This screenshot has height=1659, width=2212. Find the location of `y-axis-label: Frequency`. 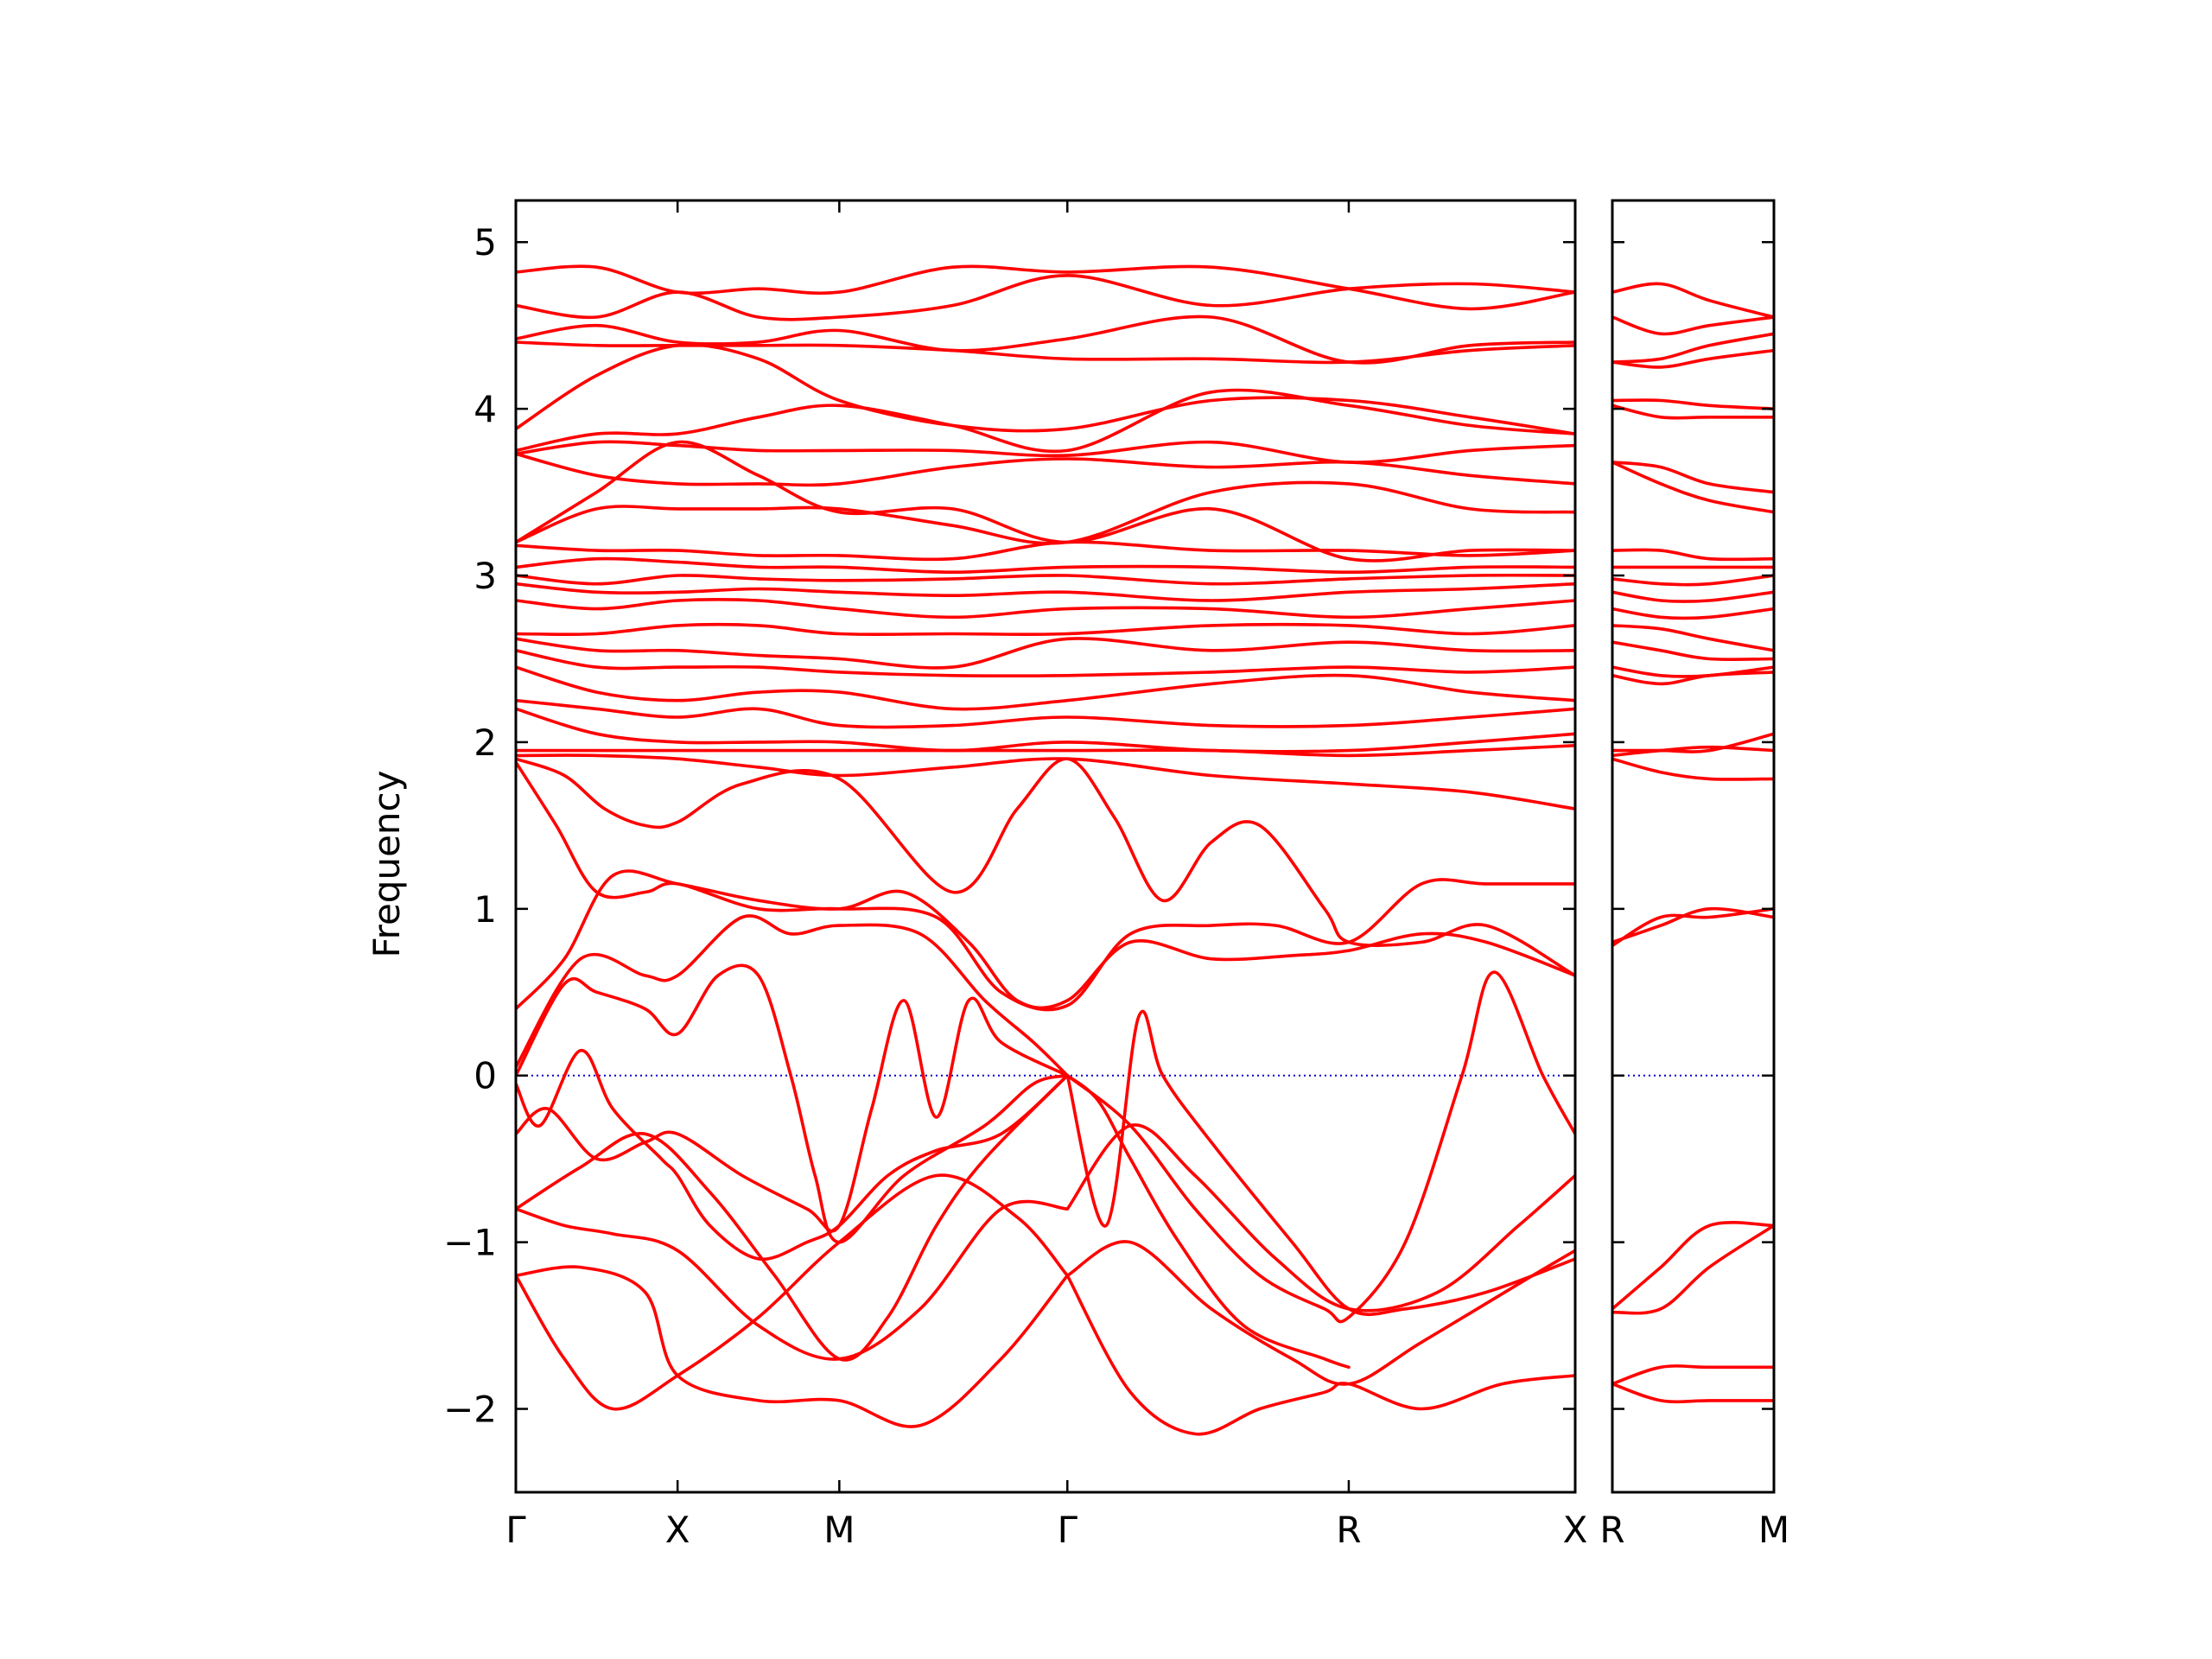

y-axis-label: Frequency is located at coordinates (386, 864).